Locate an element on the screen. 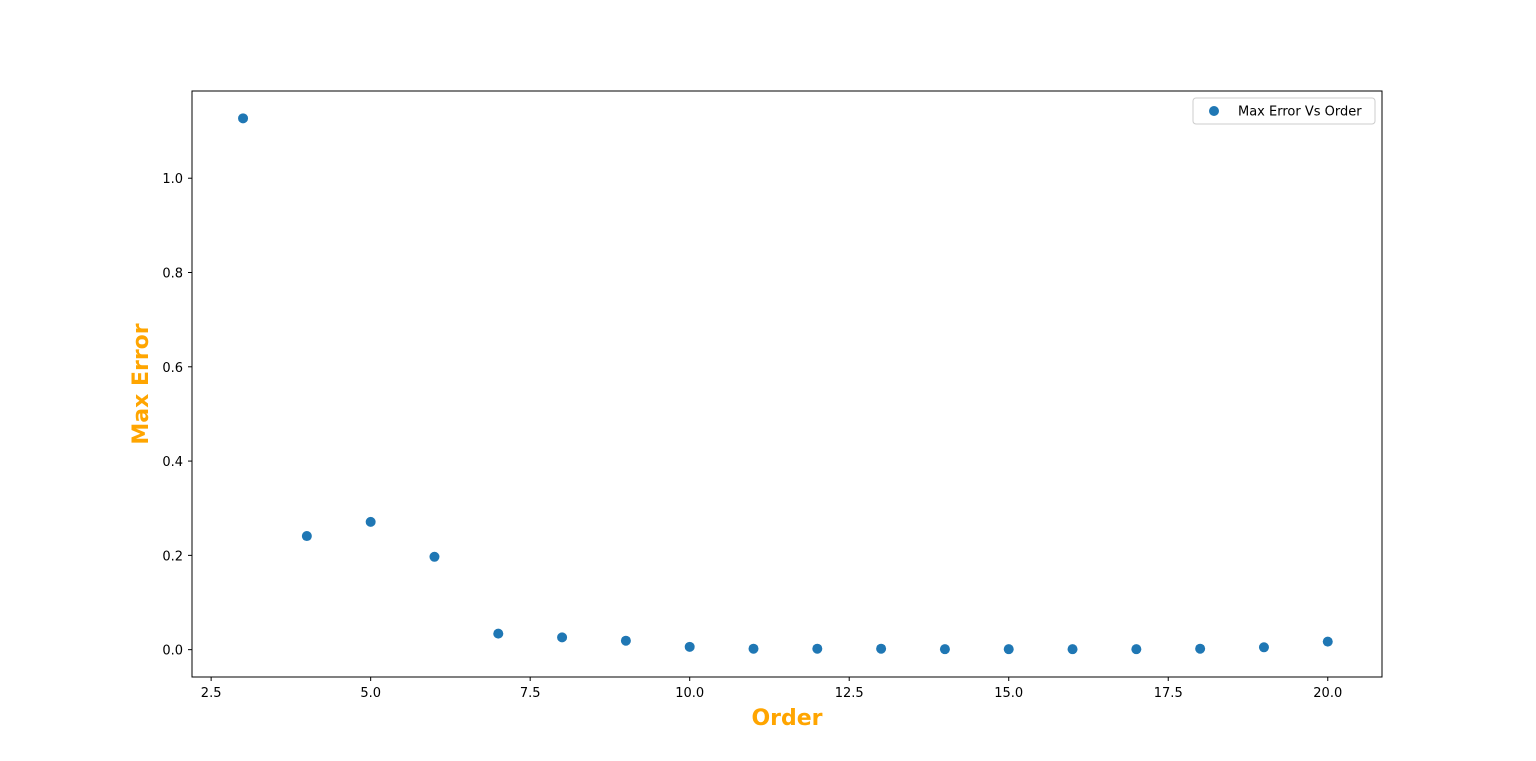  y-tick-label: 0.6 is located at coordinates (172, 368).